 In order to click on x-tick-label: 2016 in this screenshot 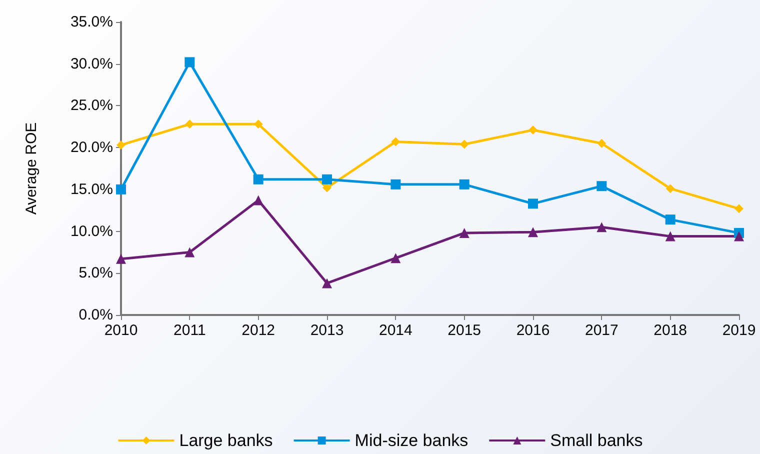, I will do `click(533, 330)`.